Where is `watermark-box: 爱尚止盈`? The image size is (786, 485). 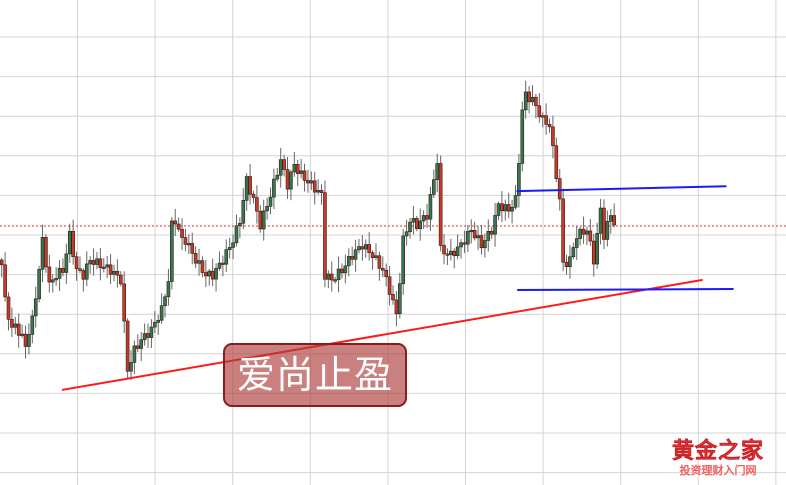
watermark-box: 爱尚止盈 is located at coordinates (315, 375).